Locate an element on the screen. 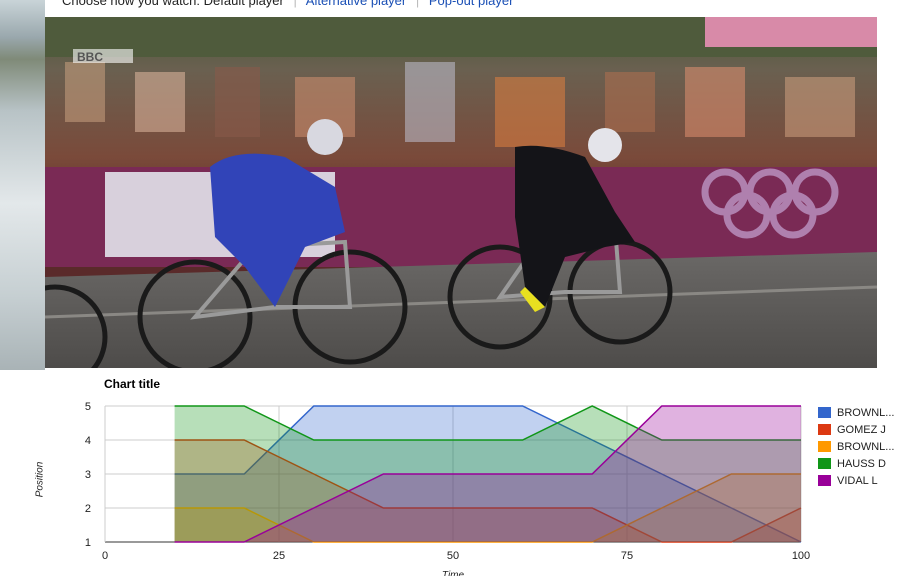  y-tick-label: 3 is located at coordinates (88, 475).